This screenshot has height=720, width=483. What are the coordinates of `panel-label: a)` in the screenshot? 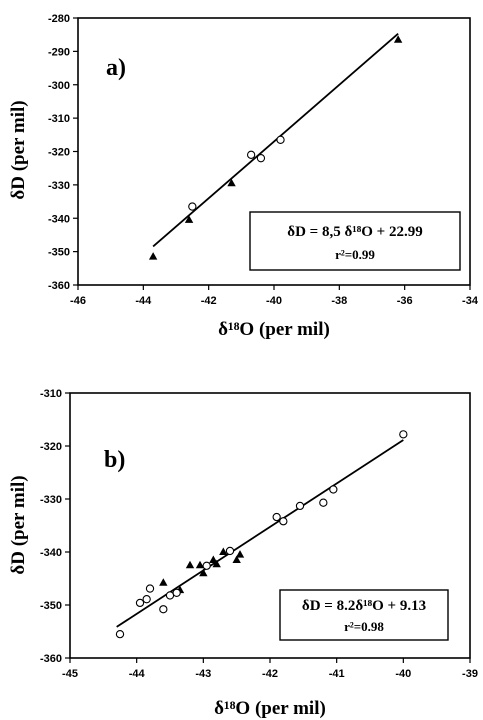 It's located at (116, 68).